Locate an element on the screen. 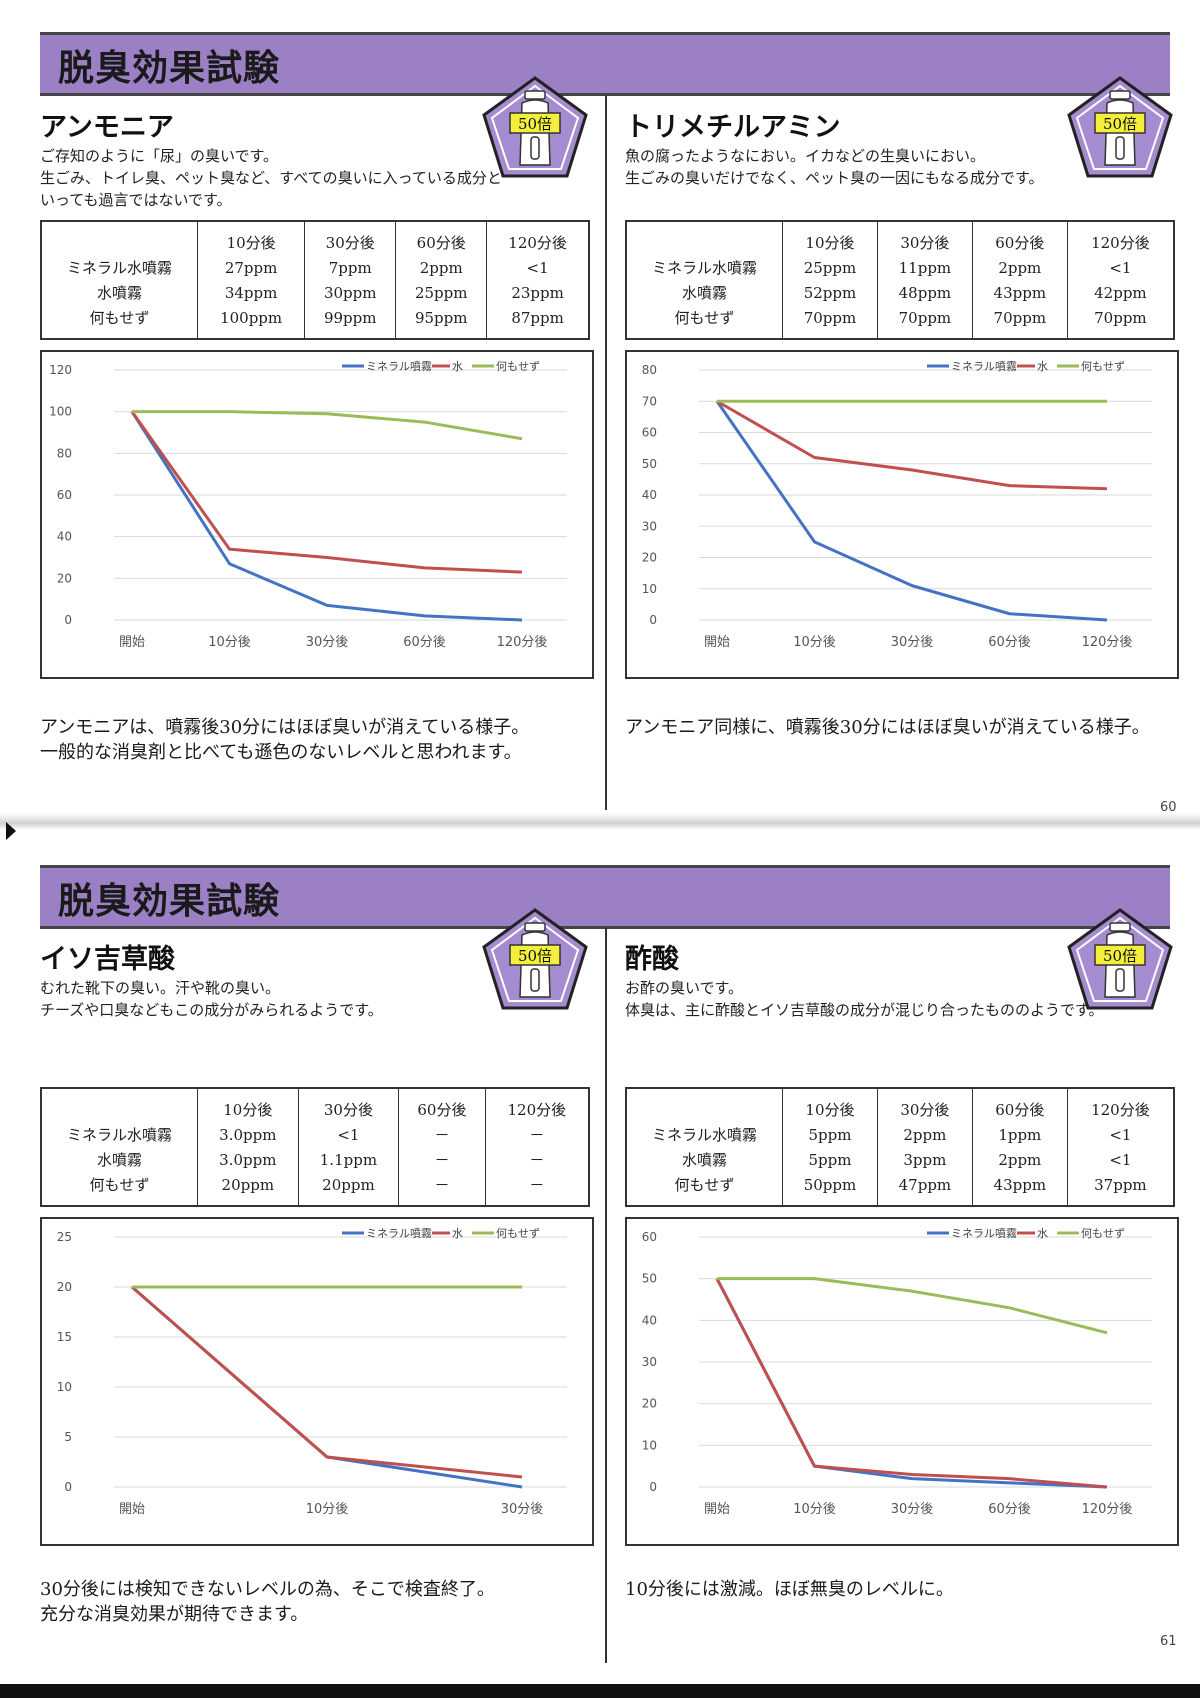 This screenshot has height=1698, width=1200. table-cell: 37ppm is located at coordinates (1120, 1189).